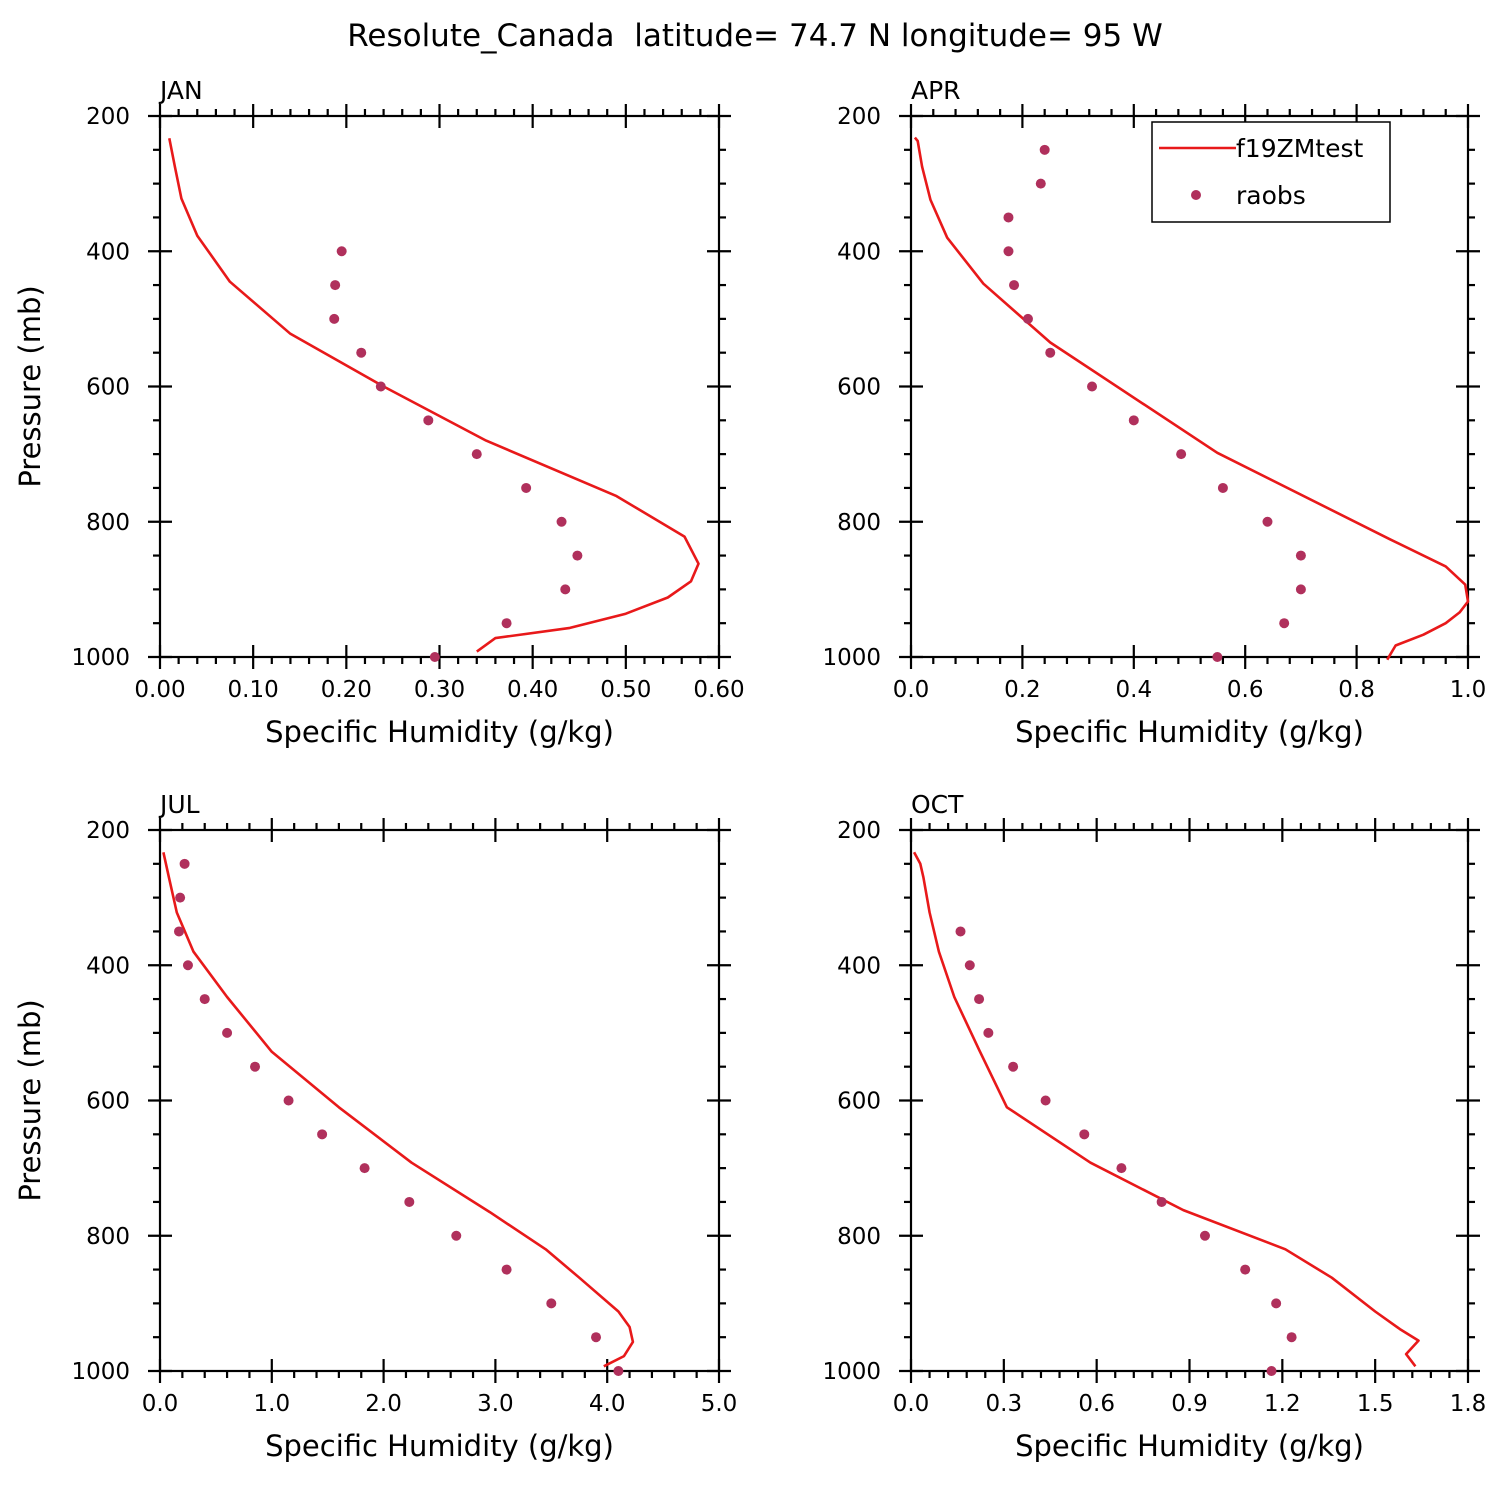 This screenshot has height=1510, width=1510. I want to click on x-tick-label: 0.30, so click(439, 690).